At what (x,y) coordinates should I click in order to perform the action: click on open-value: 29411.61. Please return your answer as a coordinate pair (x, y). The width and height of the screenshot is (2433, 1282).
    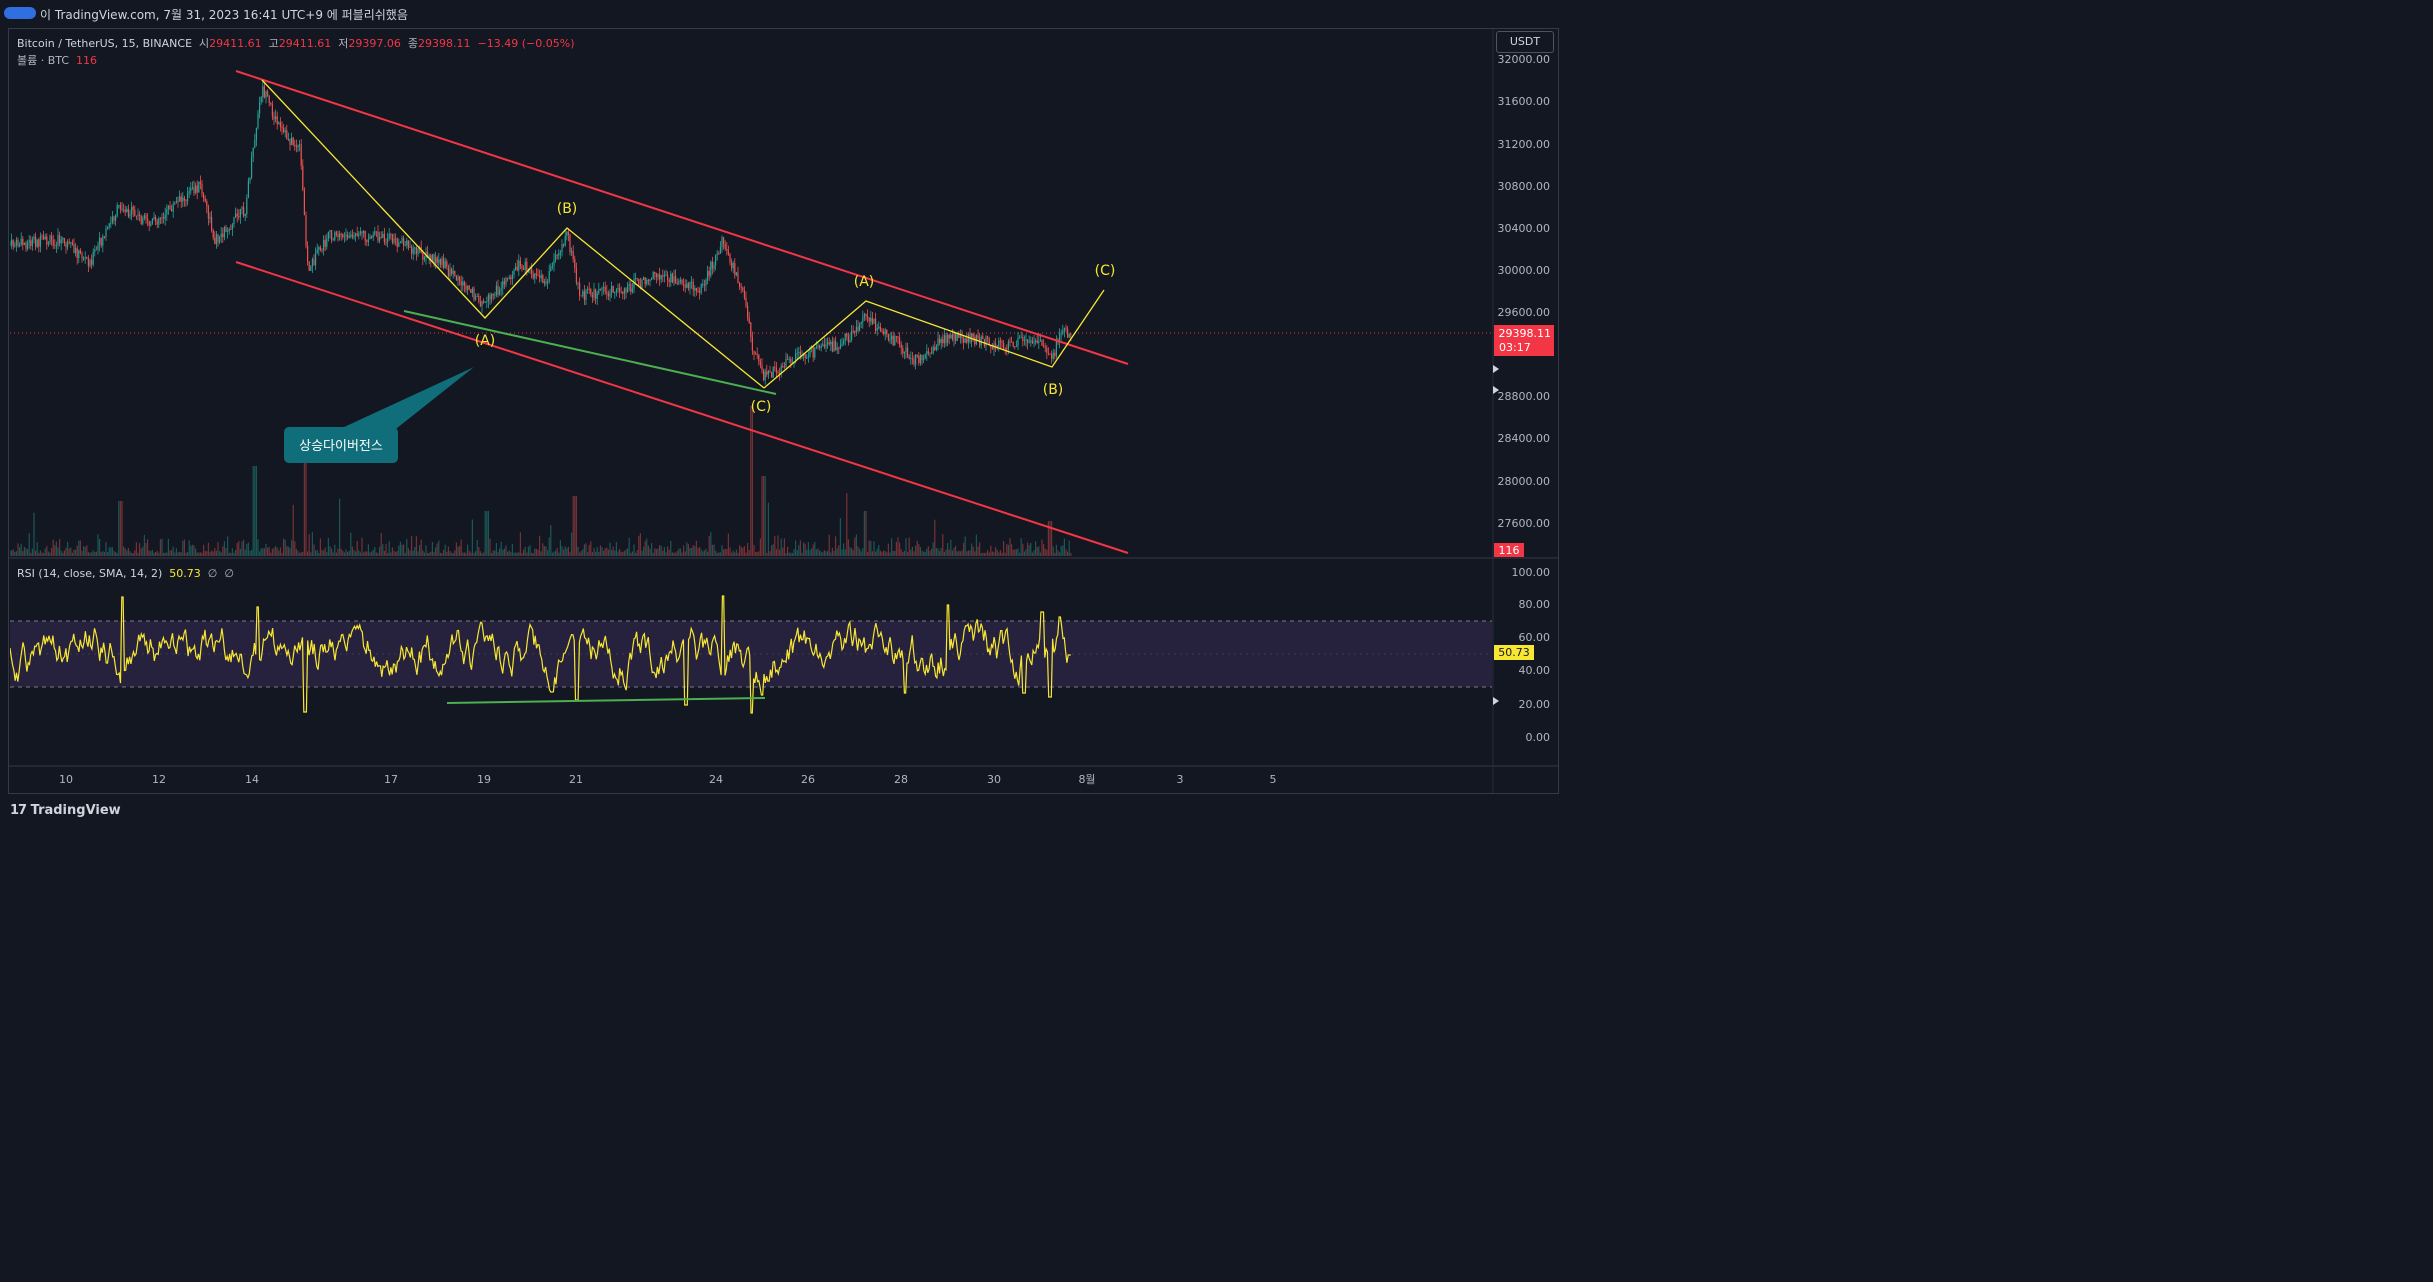
    Looking at the image, I should click on (235, 43).